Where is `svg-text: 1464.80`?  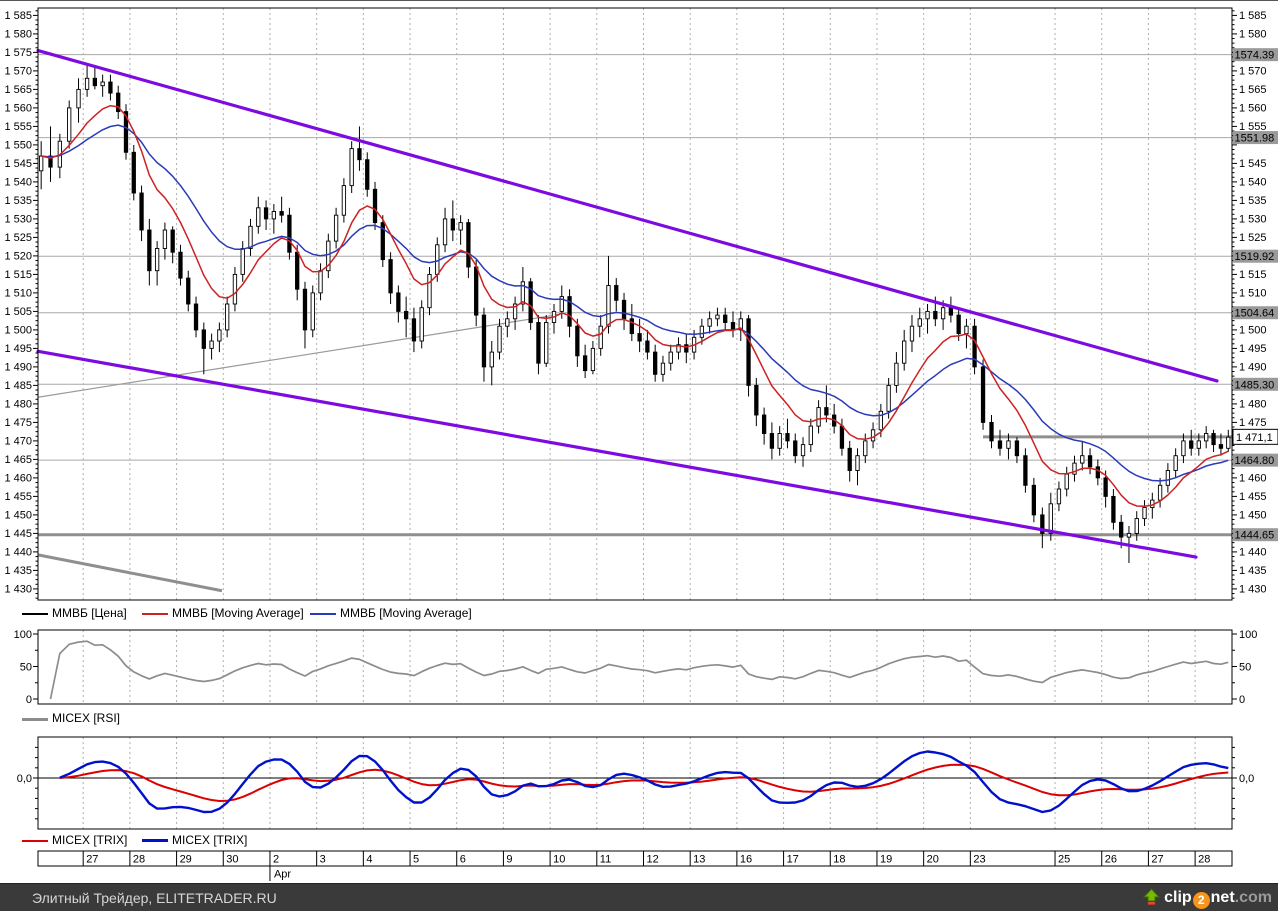 svg-text: 1464.80 is located at coordinates (1255, 461).